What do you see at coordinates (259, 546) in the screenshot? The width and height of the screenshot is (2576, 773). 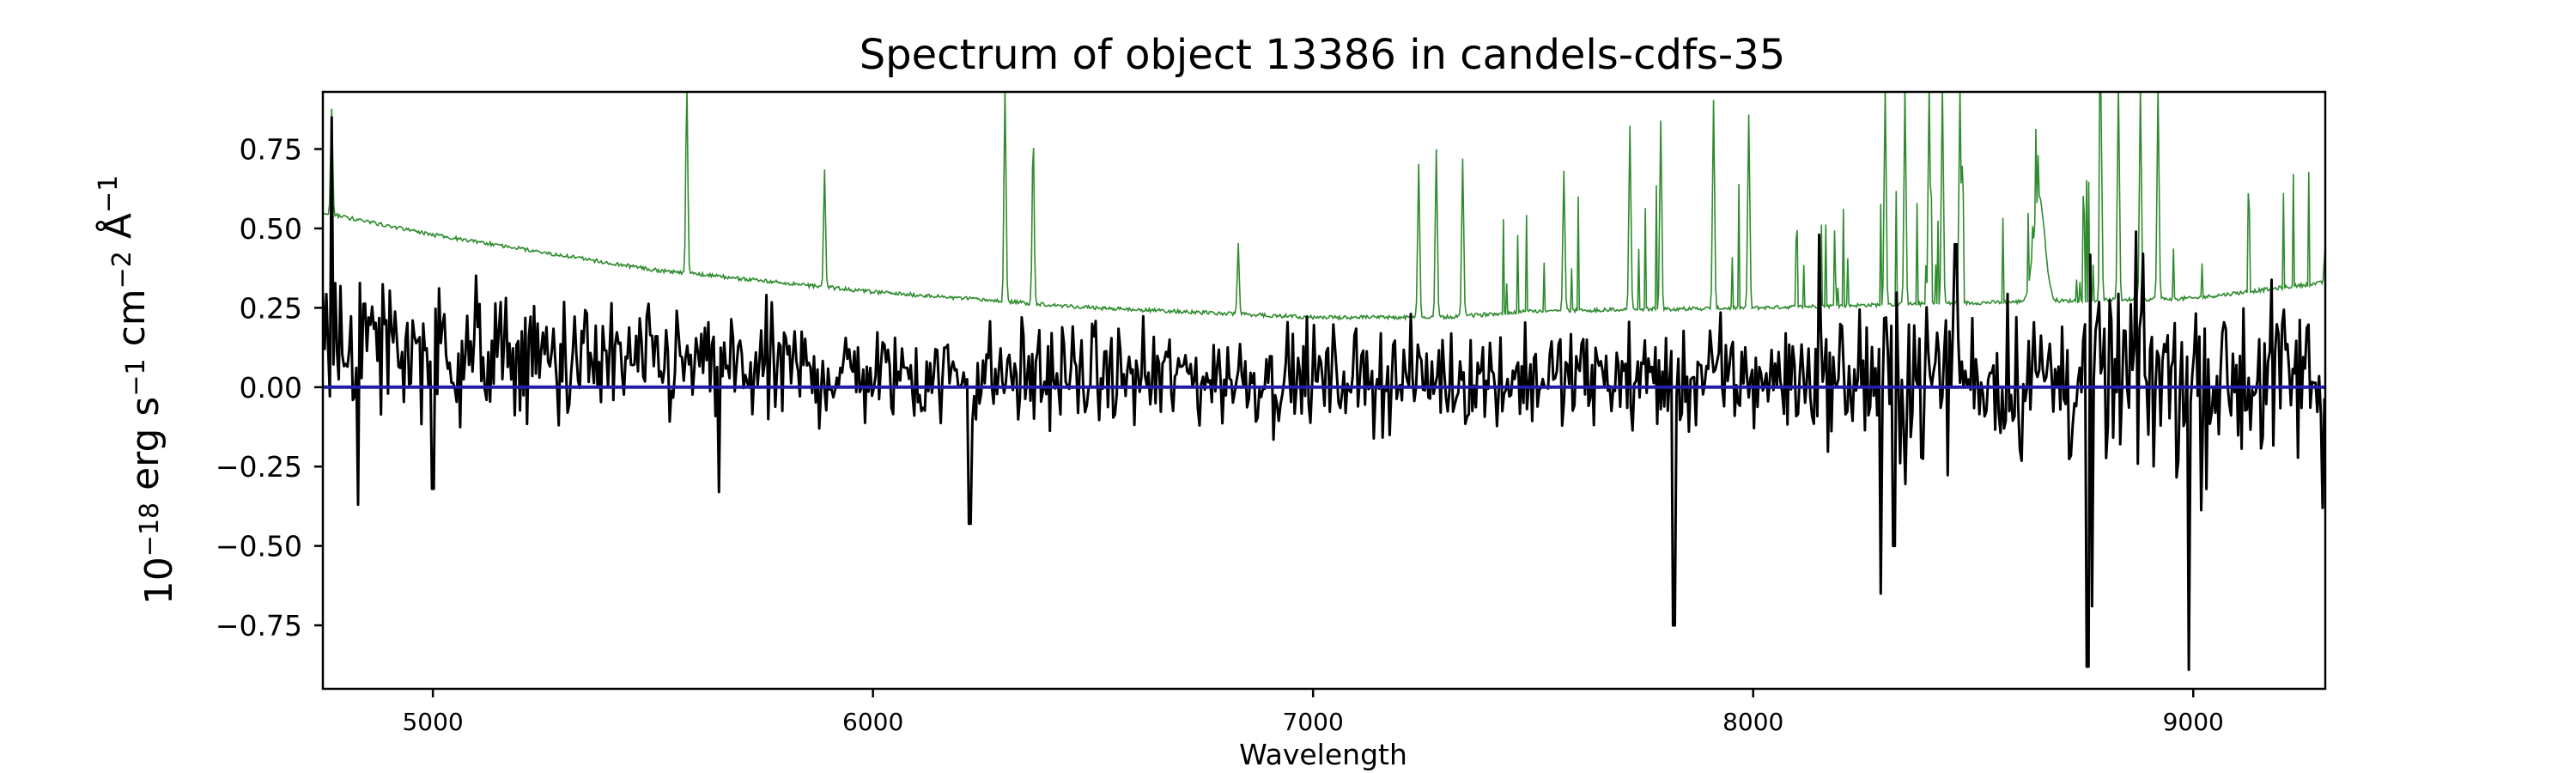 I see `y-tick-label: −0.50` at bounding box center [259, 546].